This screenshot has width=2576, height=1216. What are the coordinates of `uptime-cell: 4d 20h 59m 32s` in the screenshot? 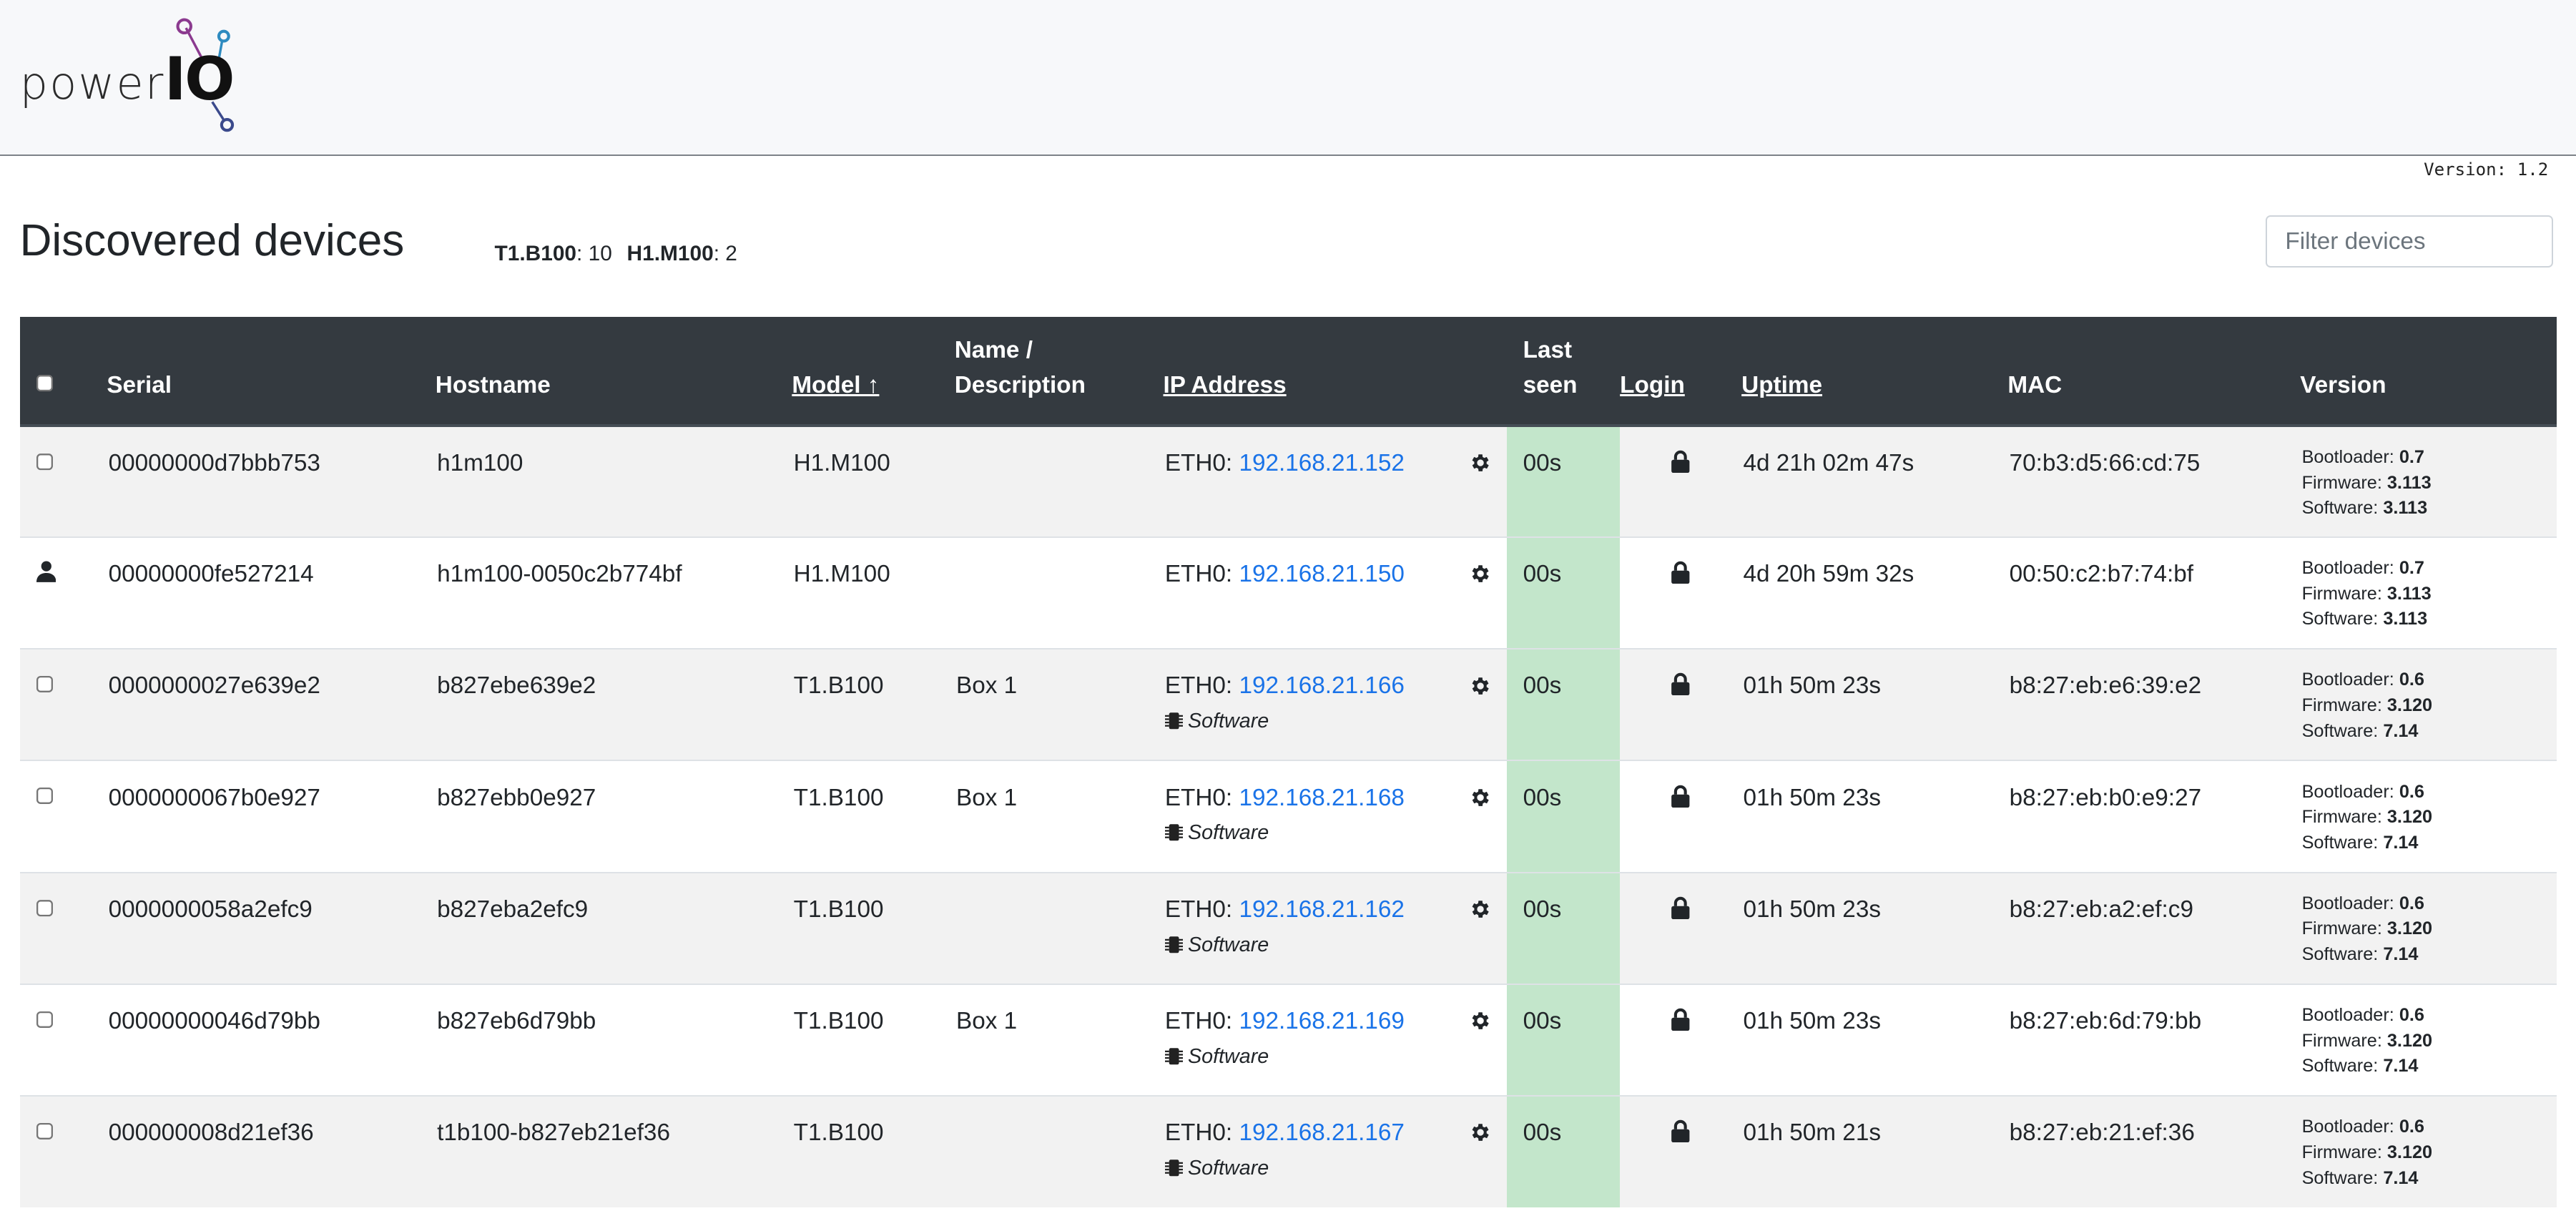 It's located at (1874, 592).